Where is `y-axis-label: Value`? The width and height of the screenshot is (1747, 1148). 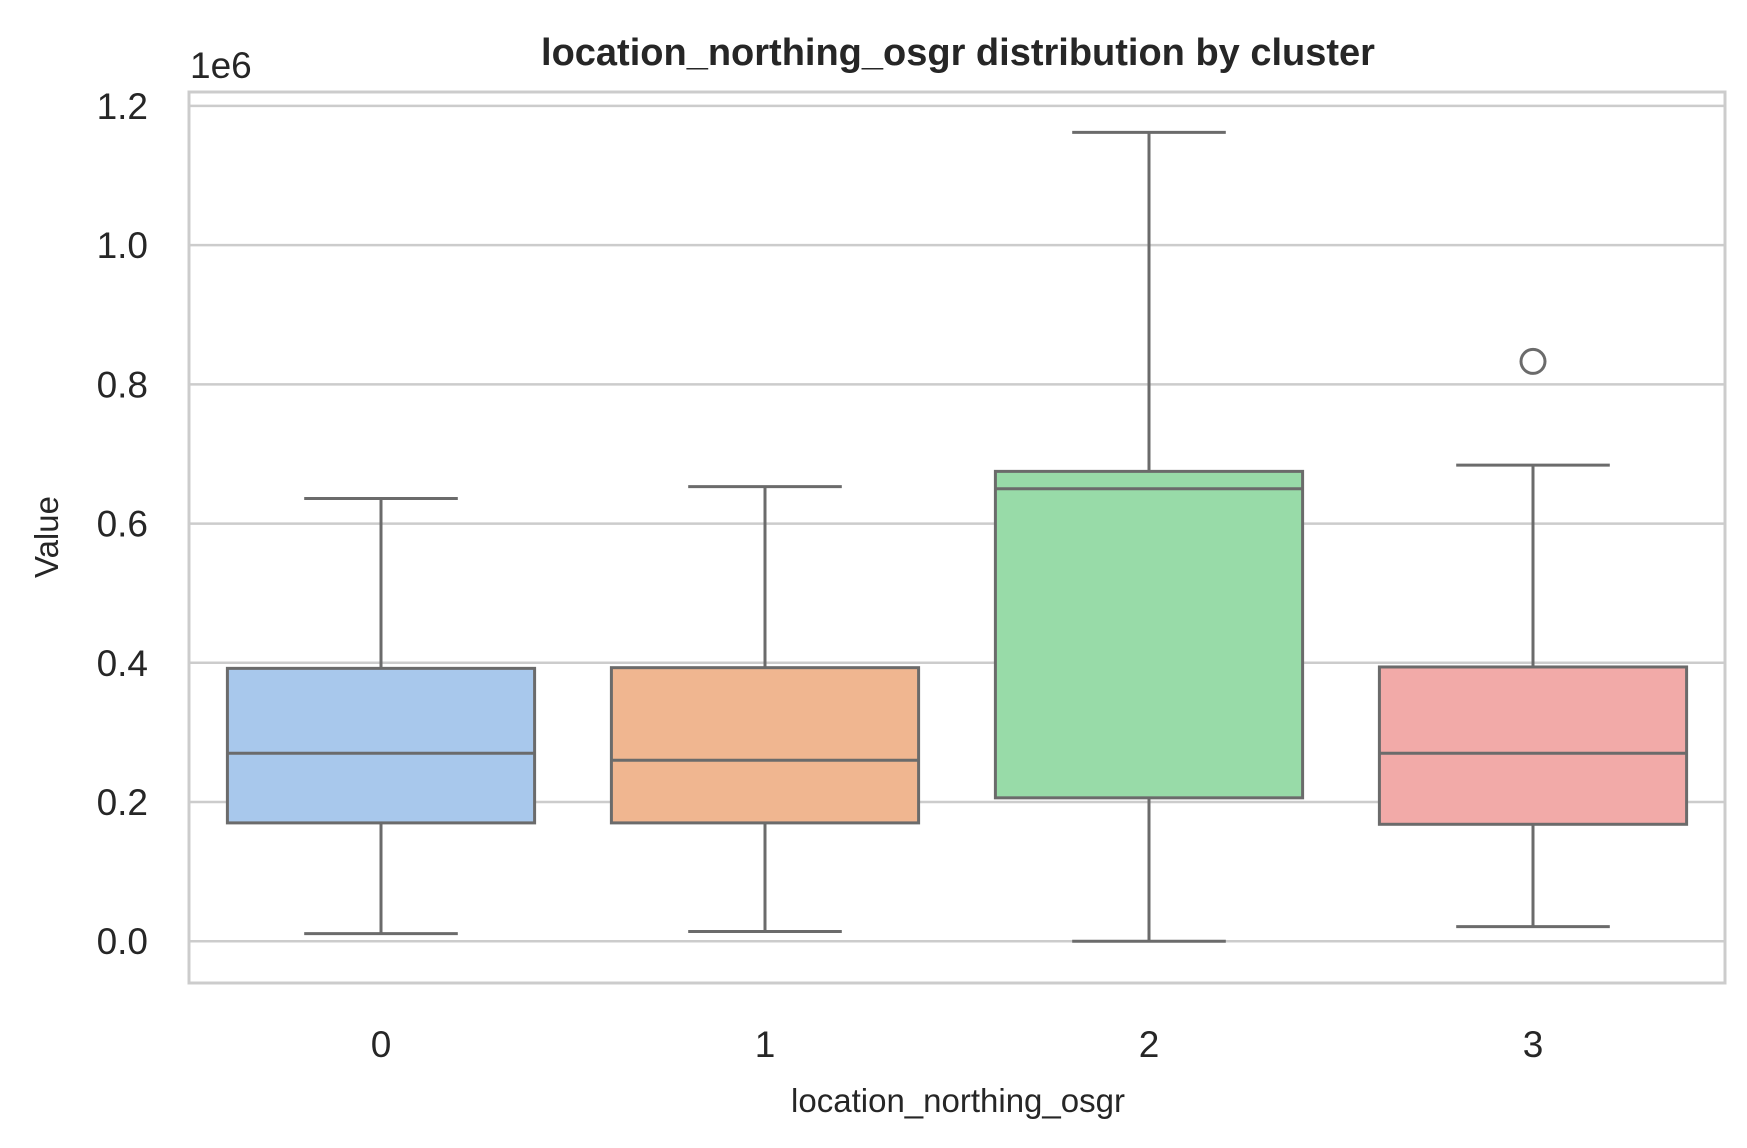 y-axis-label: Value is located at coordinates (46, 537).